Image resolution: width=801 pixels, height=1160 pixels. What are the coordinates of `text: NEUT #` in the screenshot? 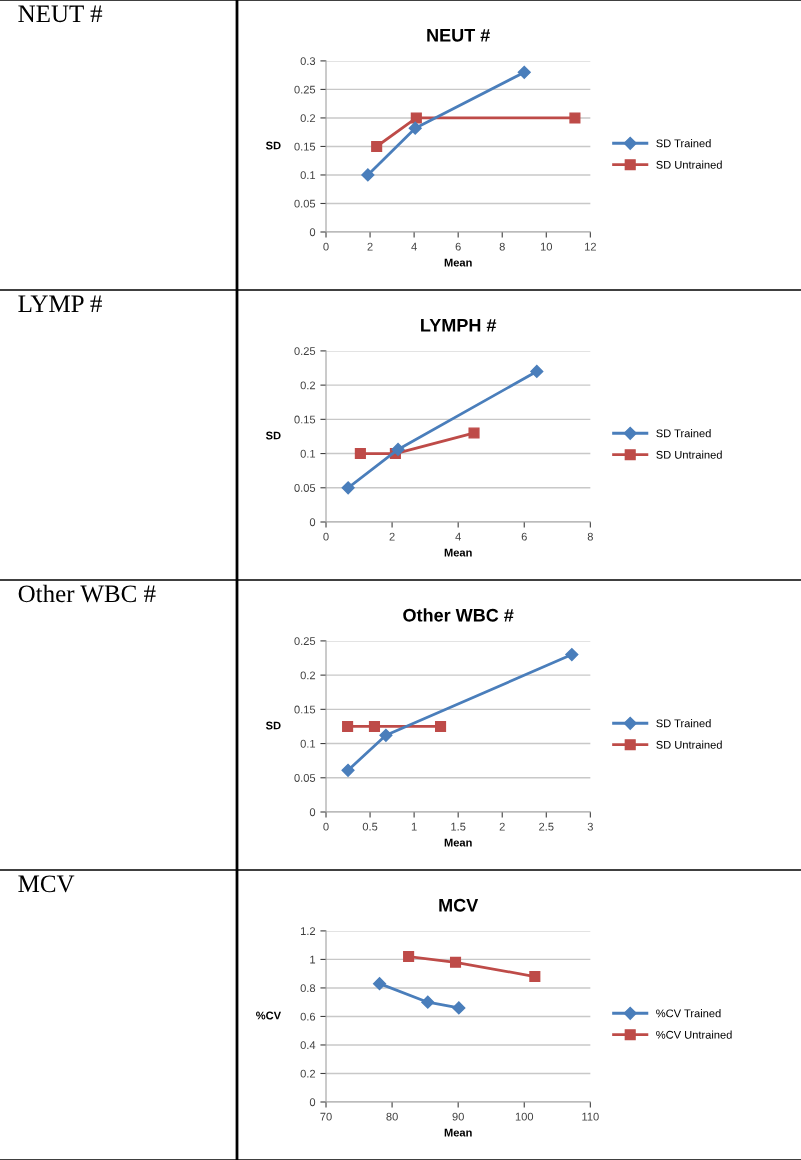 It's located at (60, 14).